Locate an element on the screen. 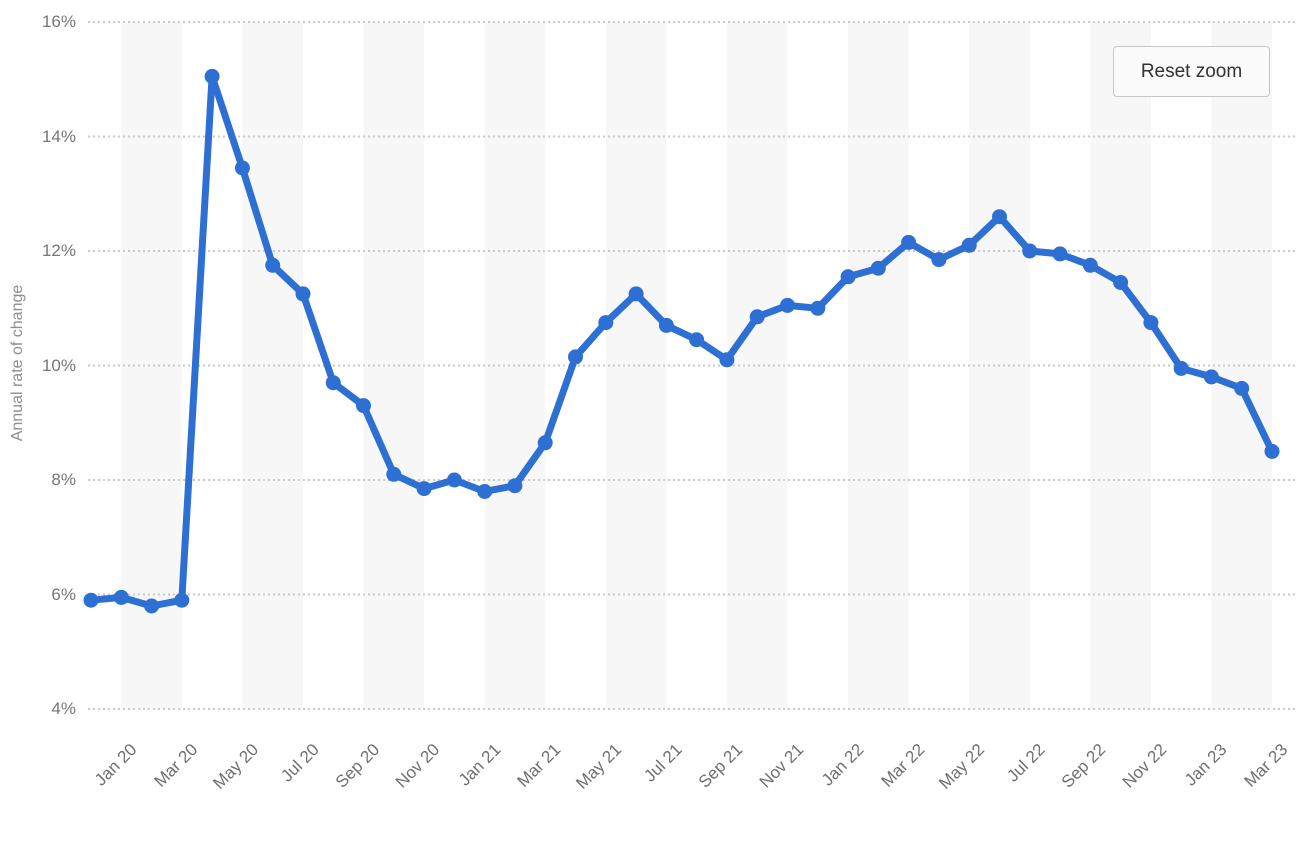 Image resolution: width=1304 pixels, height=842 pixels. y-tick-label: 4% is located at coordinates (63, 708).